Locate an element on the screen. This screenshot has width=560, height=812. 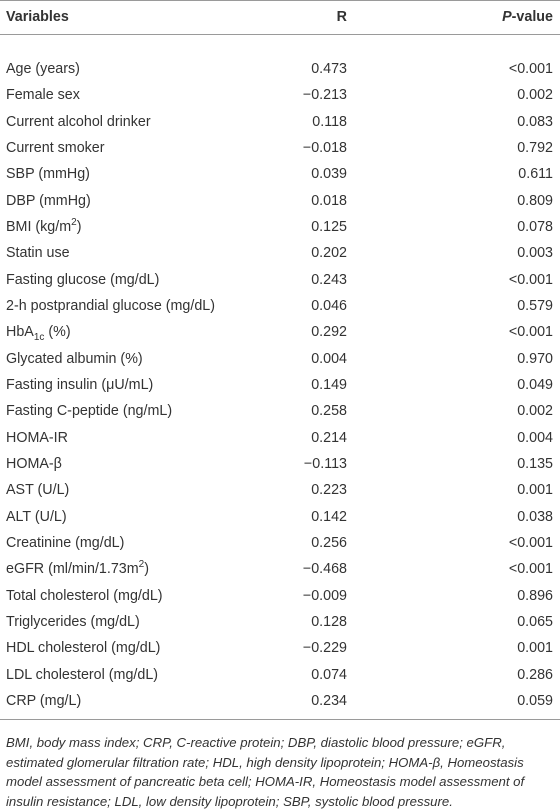
r-cell: 0.256 is located at coordinates (329, 542).